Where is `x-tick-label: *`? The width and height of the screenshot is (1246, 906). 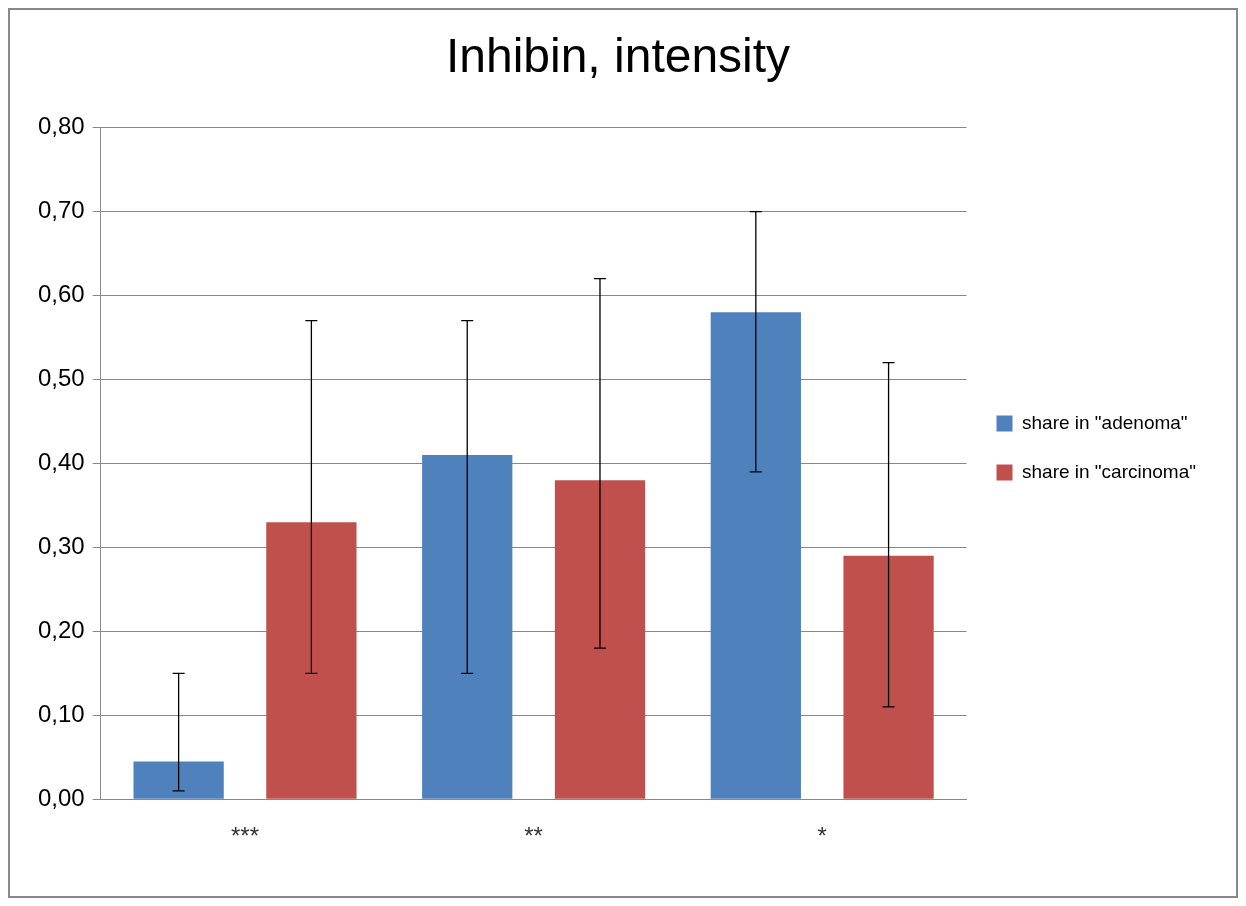
x-tick-label: * is located at coordinates (822, 836).